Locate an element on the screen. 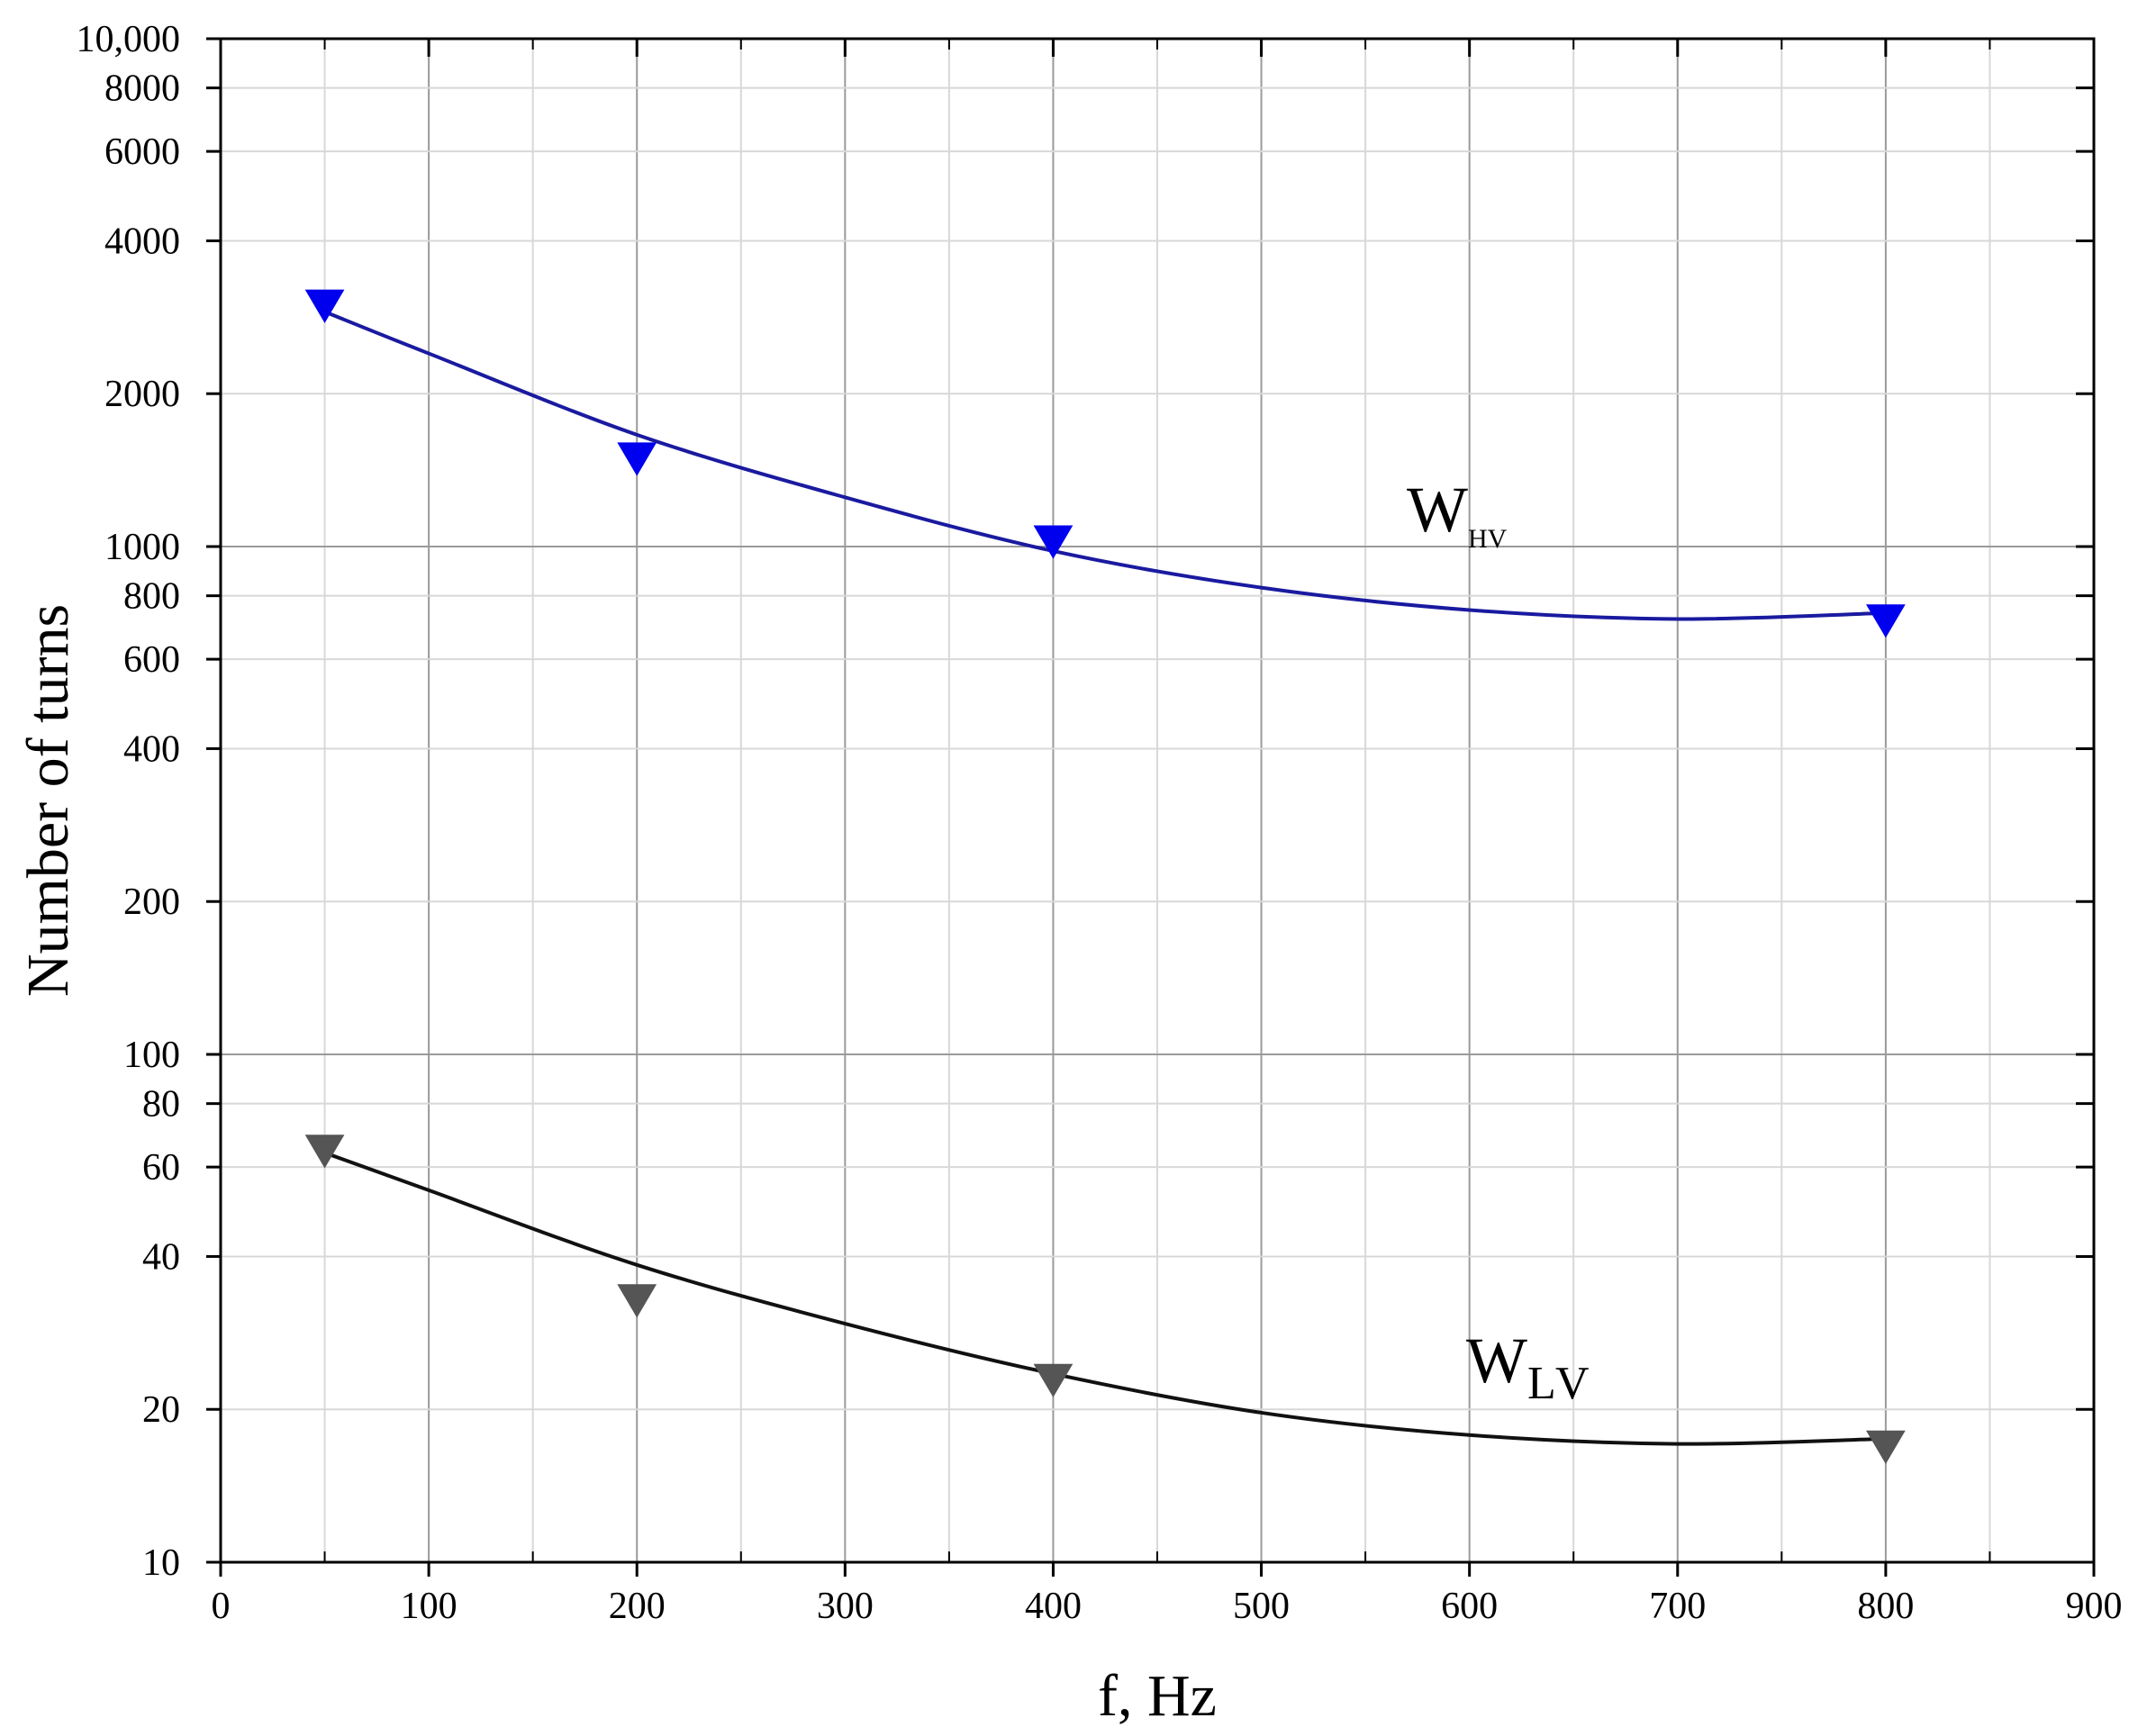 This screenshot has height=1736, width=2147. y-tick-label: 600 is located at coordinates (152, 660).